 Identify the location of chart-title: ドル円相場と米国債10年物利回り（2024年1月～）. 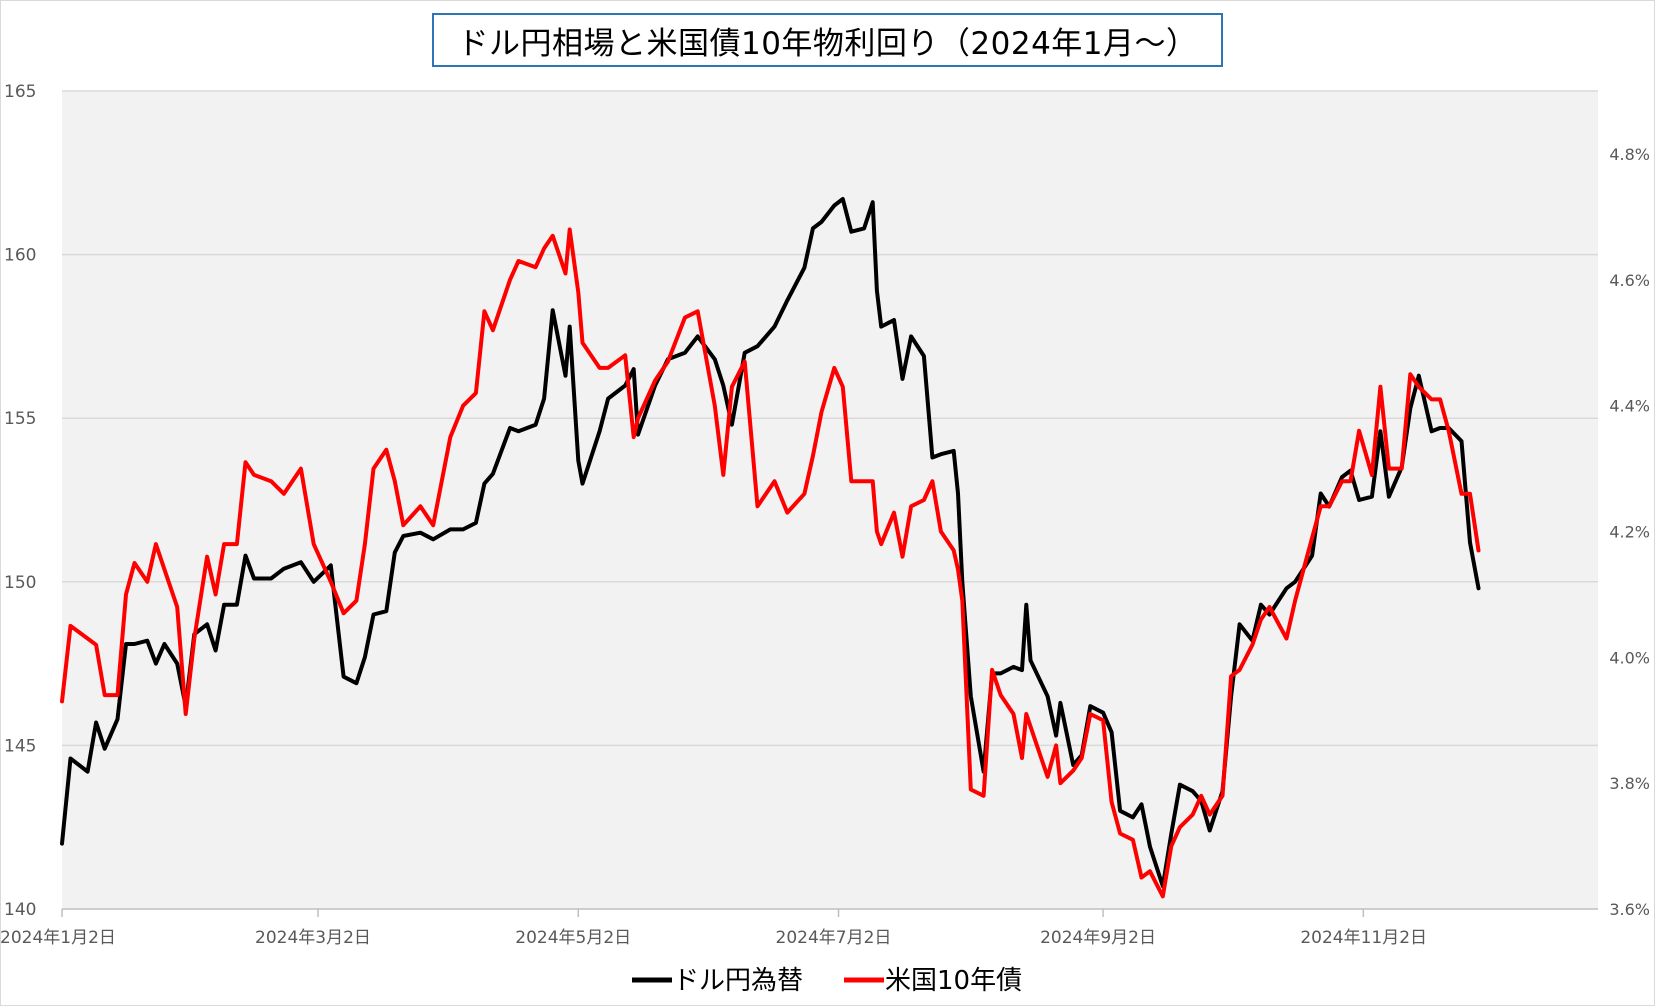
(827, 40).